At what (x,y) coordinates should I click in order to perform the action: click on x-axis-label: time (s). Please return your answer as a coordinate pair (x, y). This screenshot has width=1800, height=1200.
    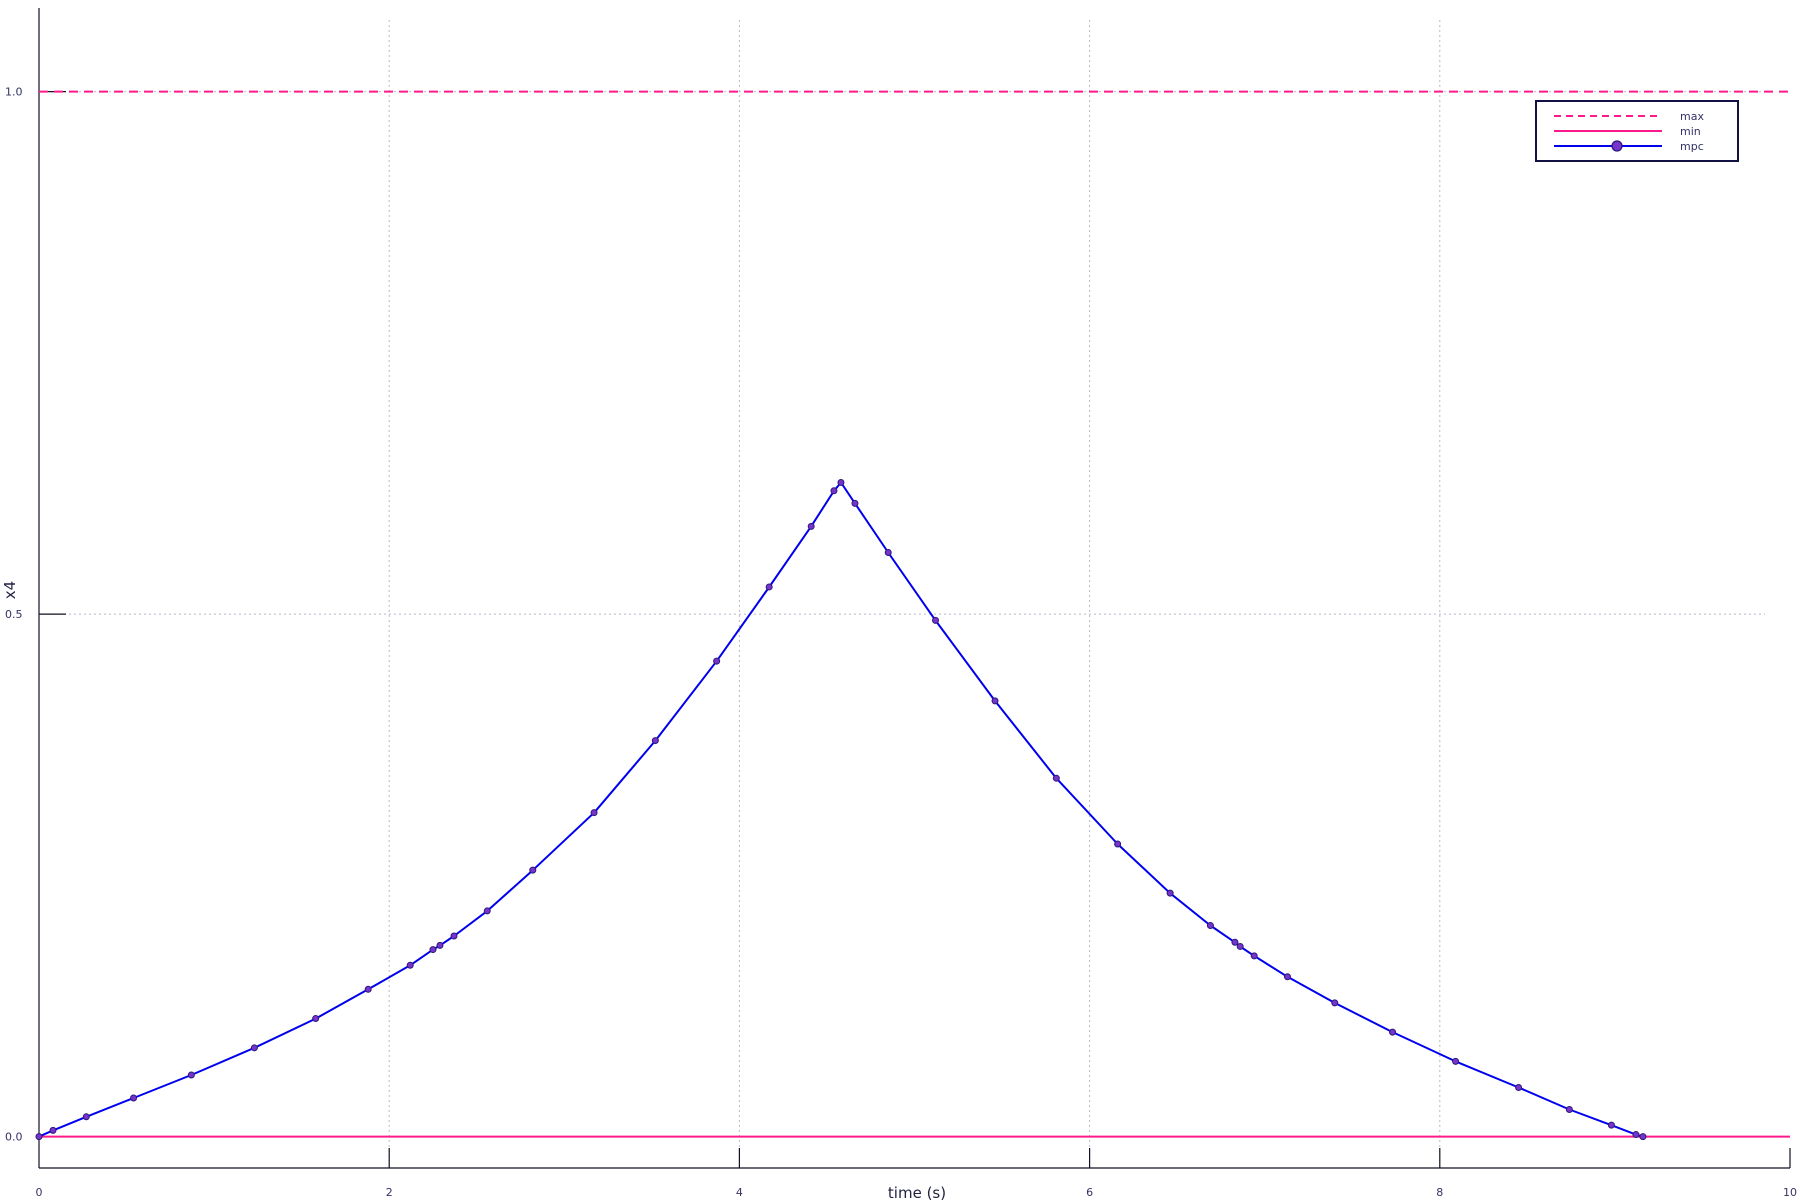
    Looking at the image, I should click on (917, 1192).